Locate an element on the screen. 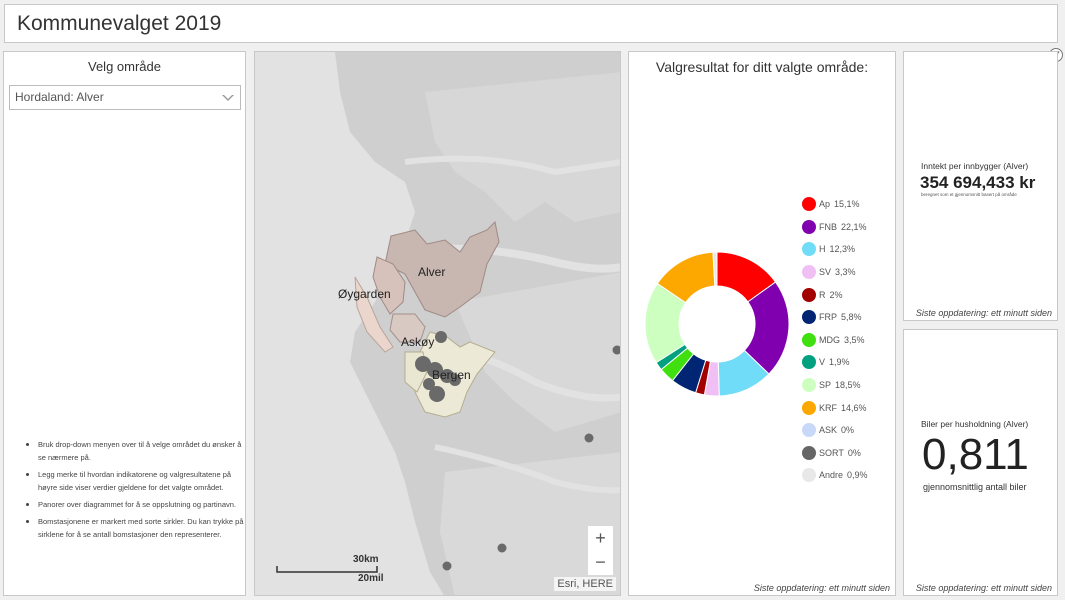  legend-item-frp: FRP 5,8% is located at coordinates (835, 317).